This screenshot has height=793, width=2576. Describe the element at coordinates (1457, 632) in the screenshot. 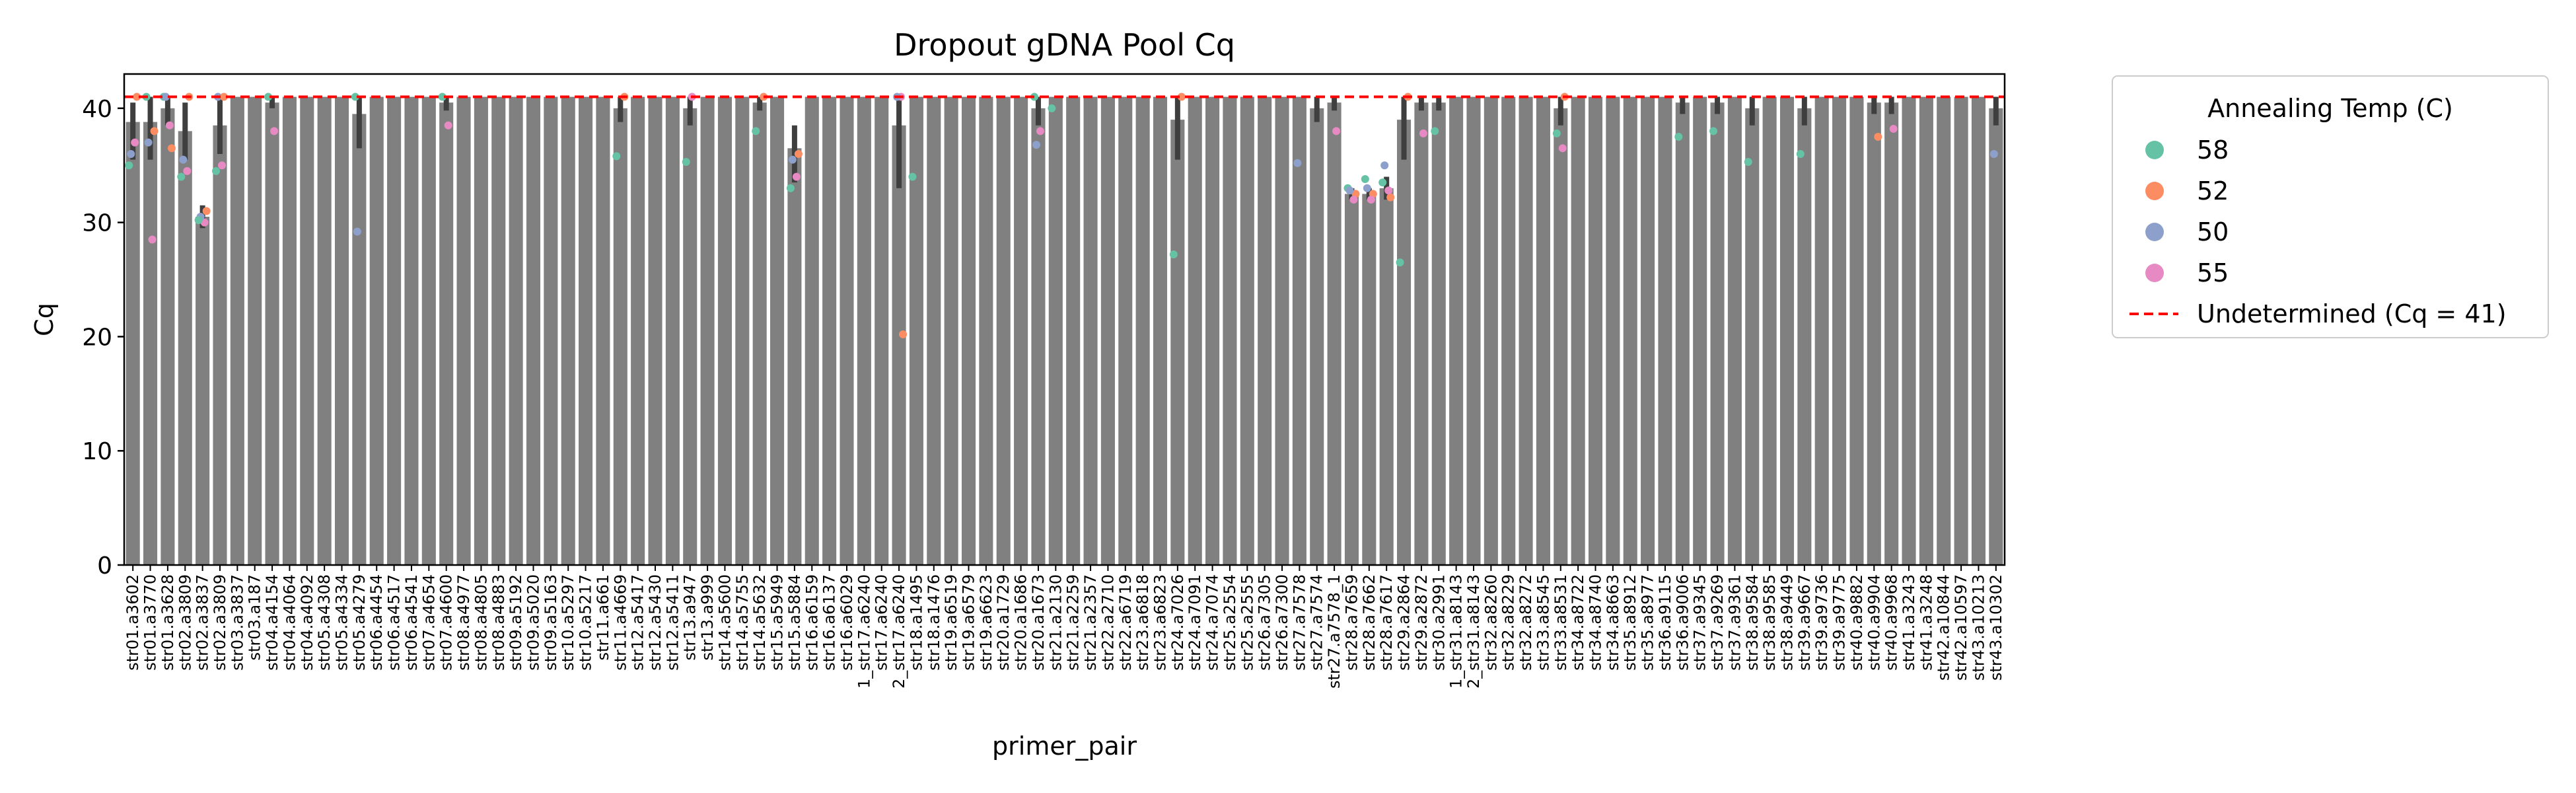

I see `x-tick-label: 1_str31.a8143` at that location.